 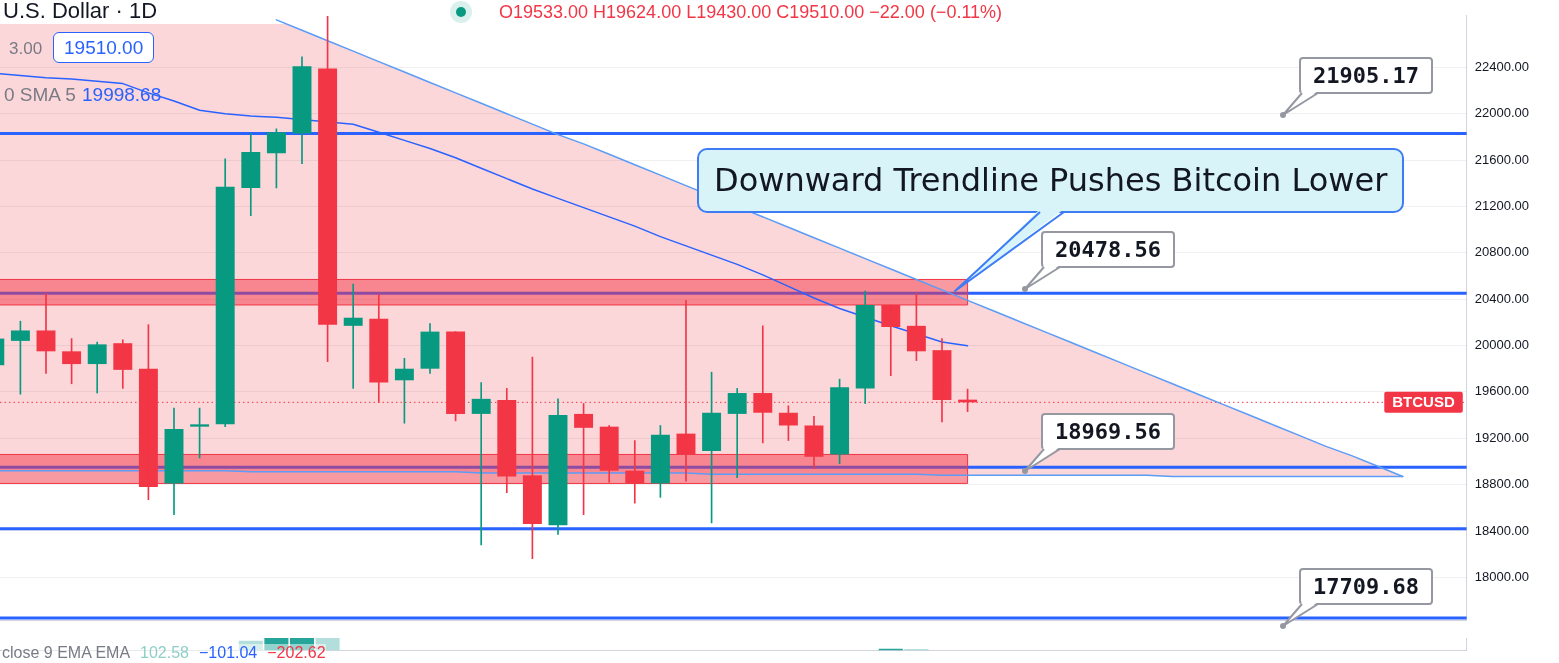 What do you see at coordinates (1366, 586) in the screenshot?
I see `annotation: 17709.68` at bounding box center [1366, 586].